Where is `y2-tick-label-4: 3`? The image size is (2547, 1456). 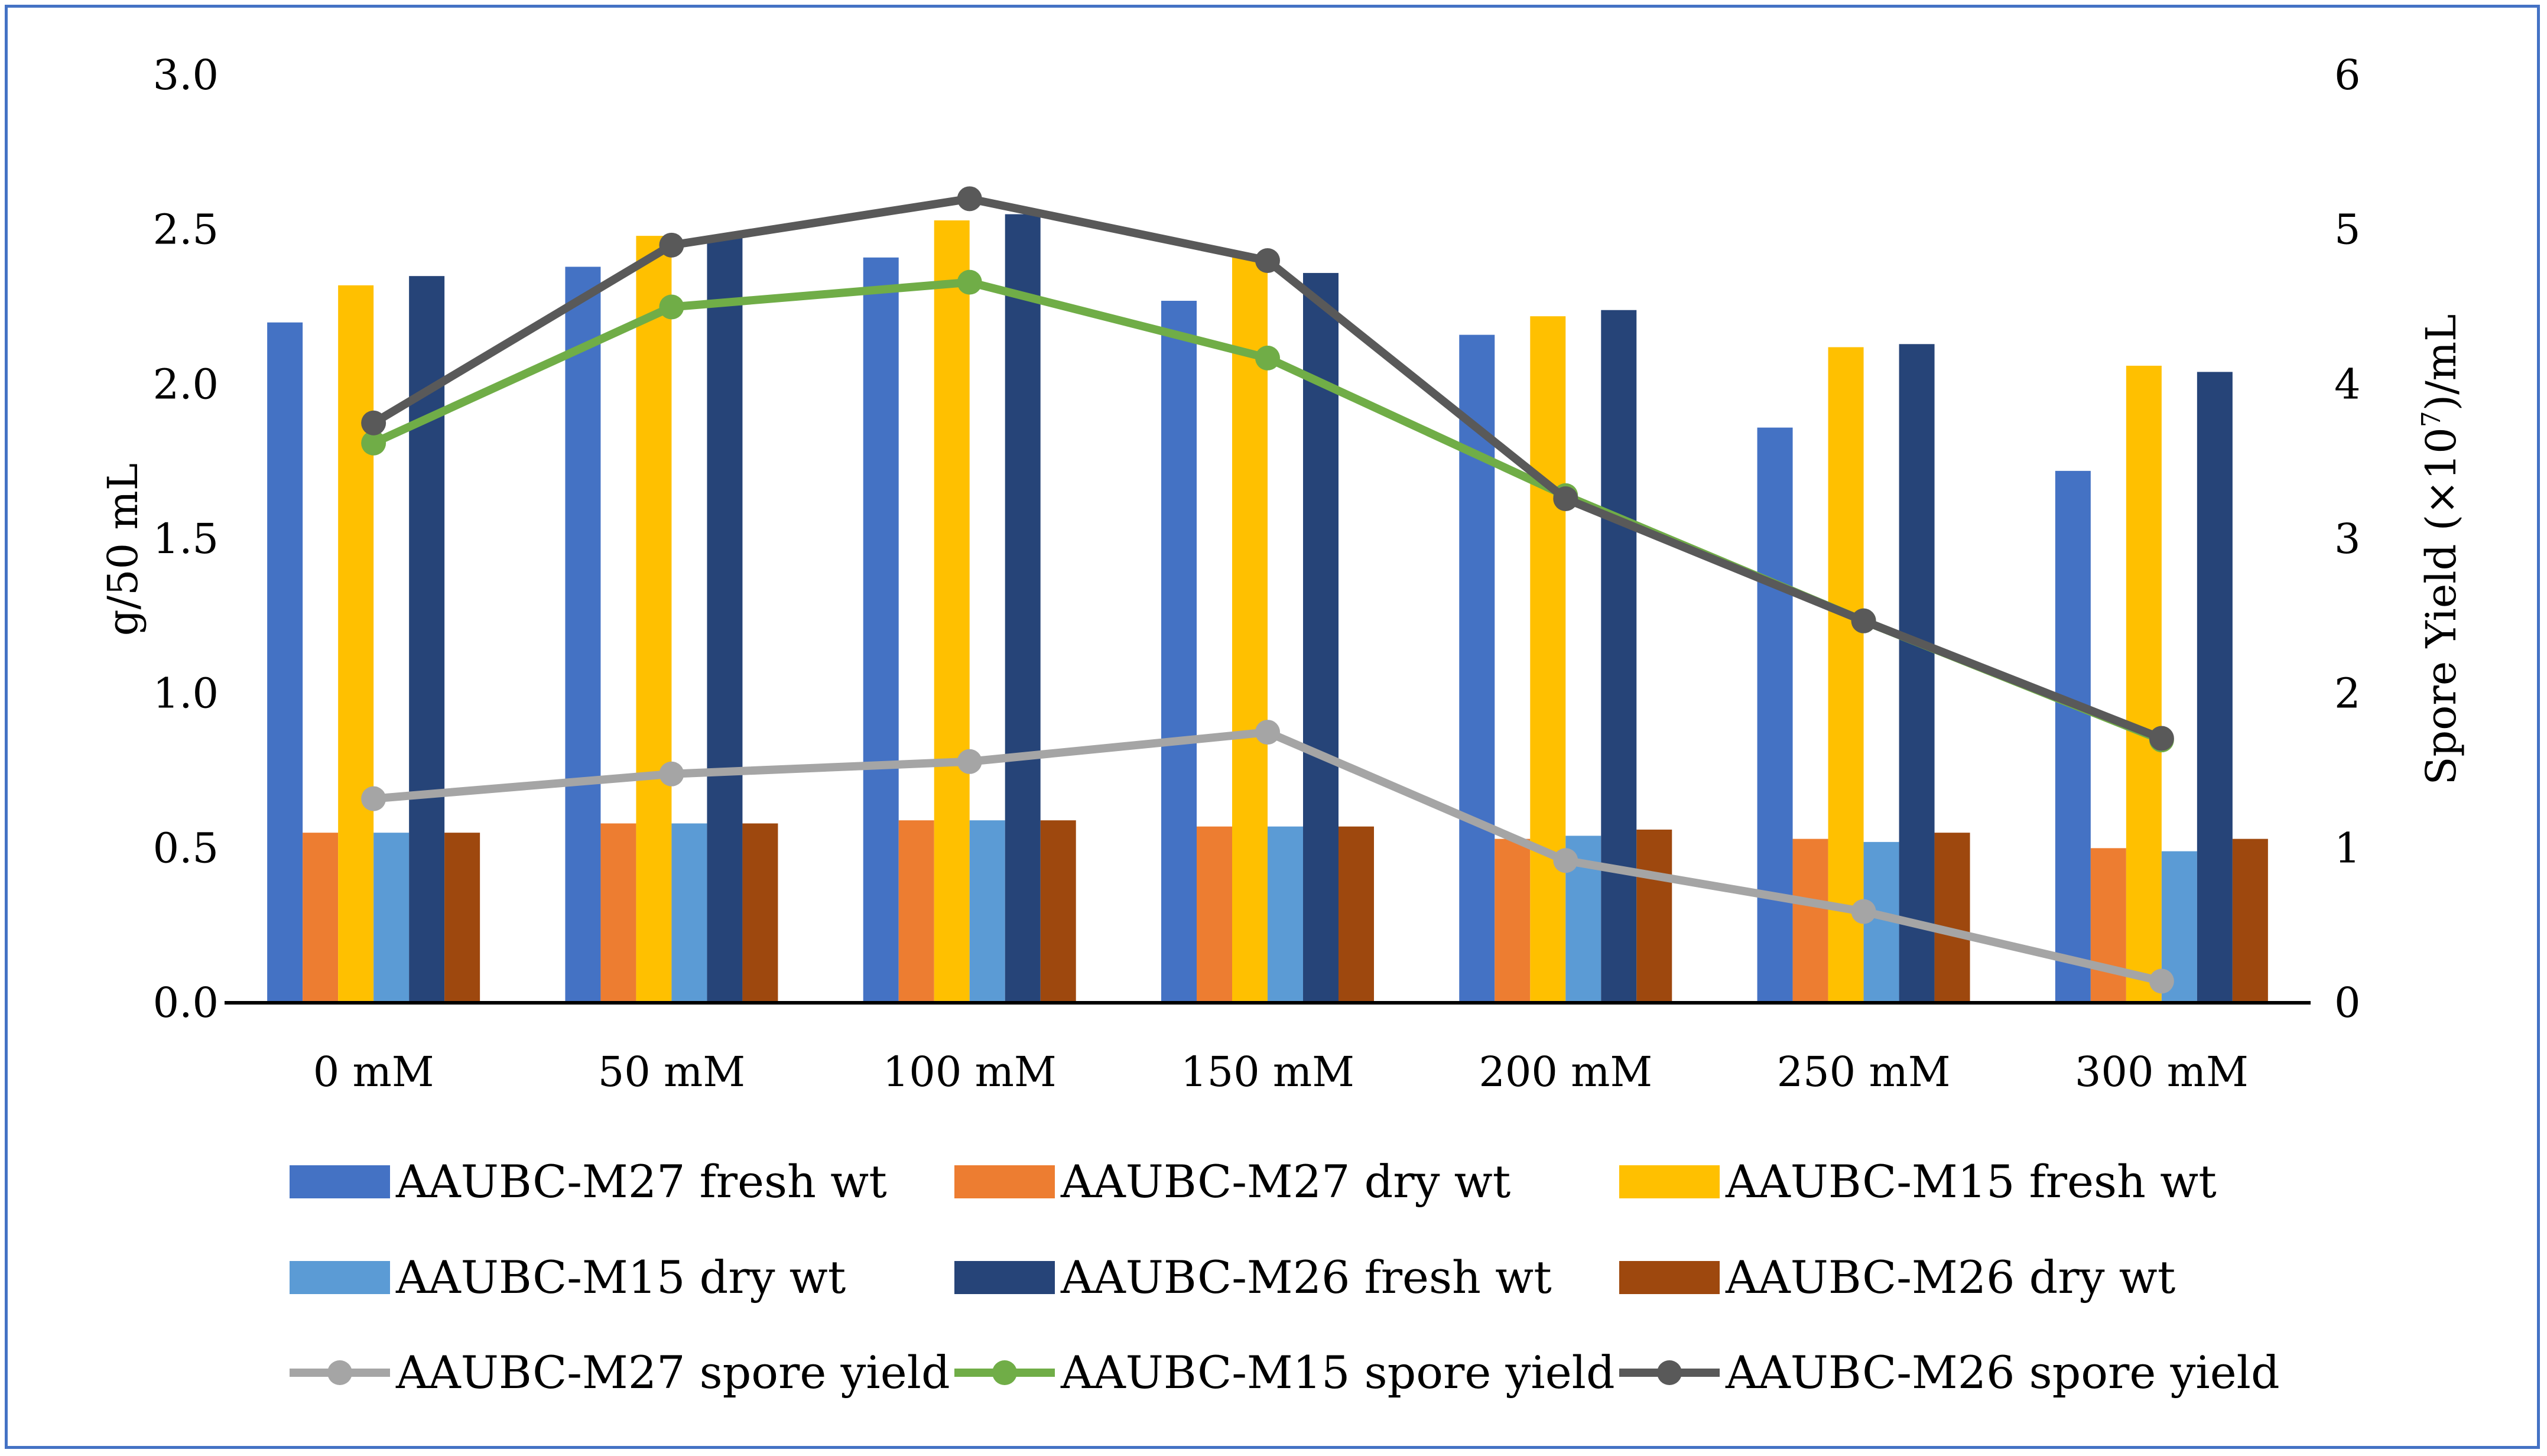 y2-tick-label-4: 3 is located at coordinates (2347, 539).